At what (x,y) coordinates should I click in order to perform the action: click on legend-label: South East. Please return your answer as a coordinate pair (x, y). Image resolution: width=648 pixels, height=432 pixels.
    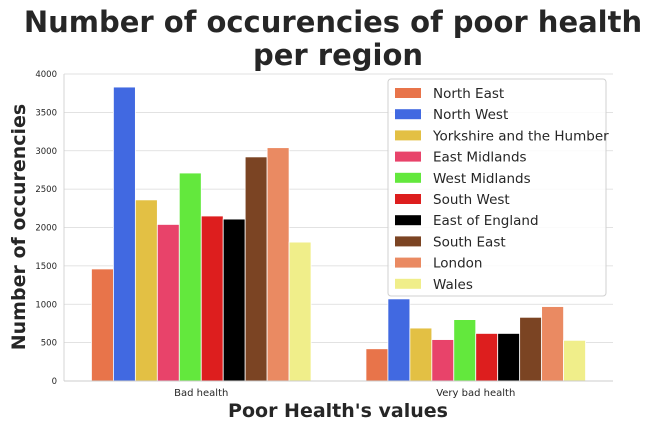
    Looking at the image, I should click on (469, 242).